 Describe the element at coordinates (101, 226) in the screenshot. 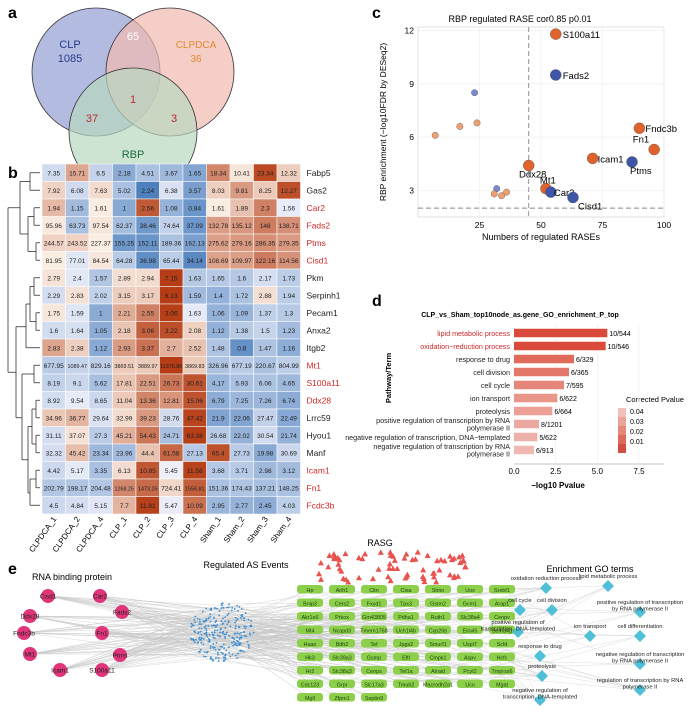

I see `heatmap-cell-value: 97.54` at that location.